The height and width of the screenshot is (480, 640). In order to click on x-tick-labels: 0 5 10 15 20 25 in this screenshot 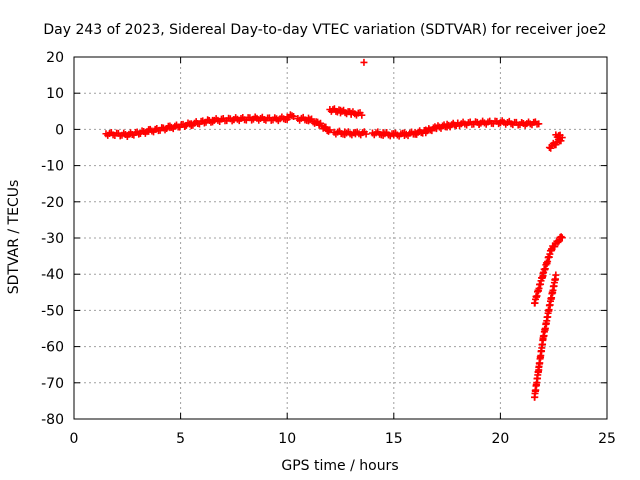, I will do `click(343, 439)`.